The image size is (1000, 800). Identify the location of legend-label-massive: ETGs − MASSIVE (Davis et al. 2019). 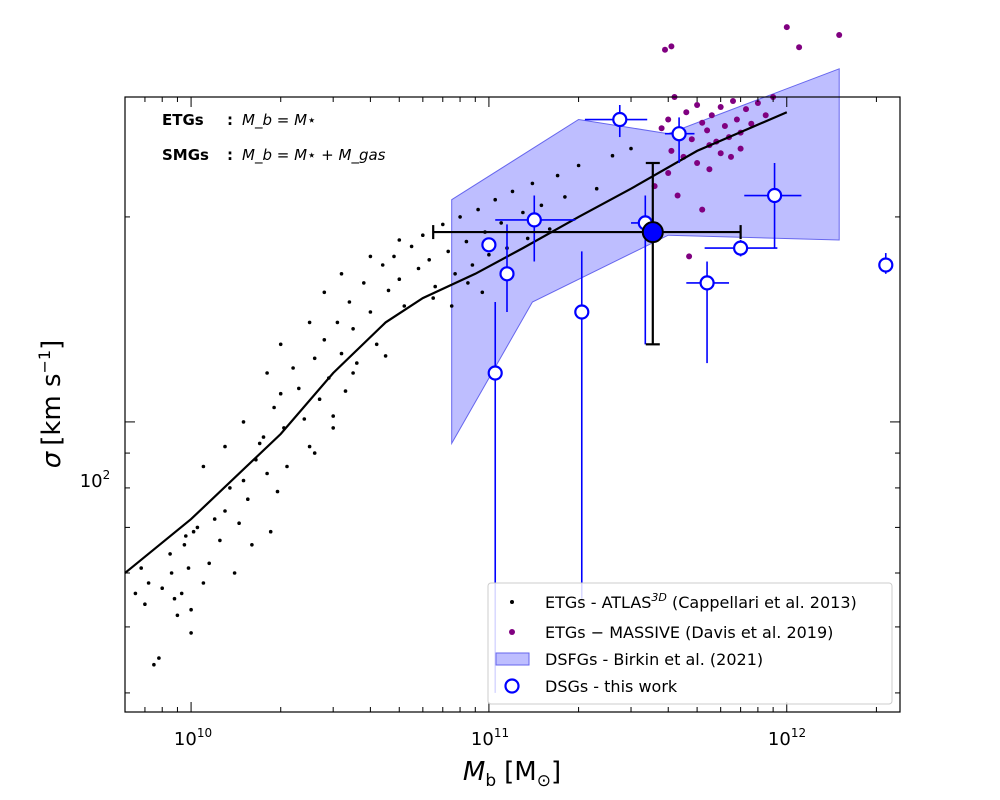
(689, 632).